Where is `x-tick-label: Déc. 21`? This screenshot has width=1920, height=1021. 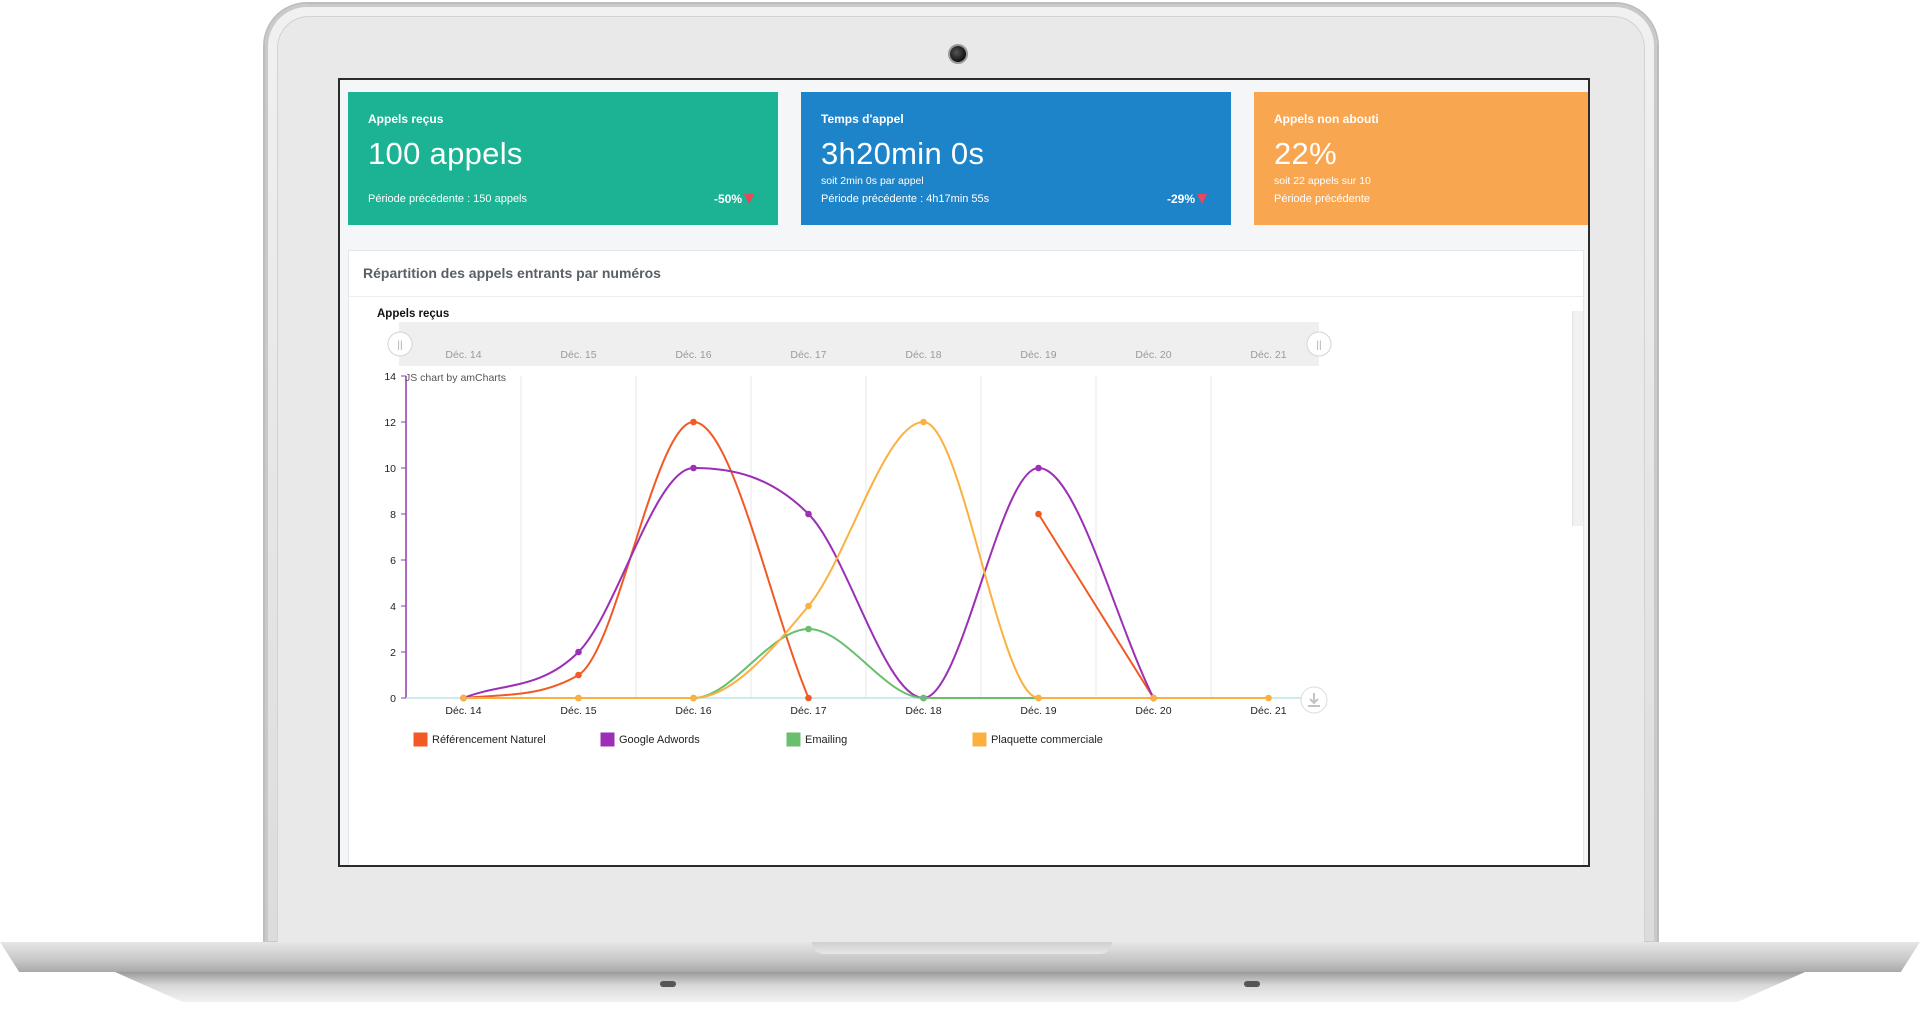 x-tick-label: Déc. 21 is located at coordinates (1268, 711).